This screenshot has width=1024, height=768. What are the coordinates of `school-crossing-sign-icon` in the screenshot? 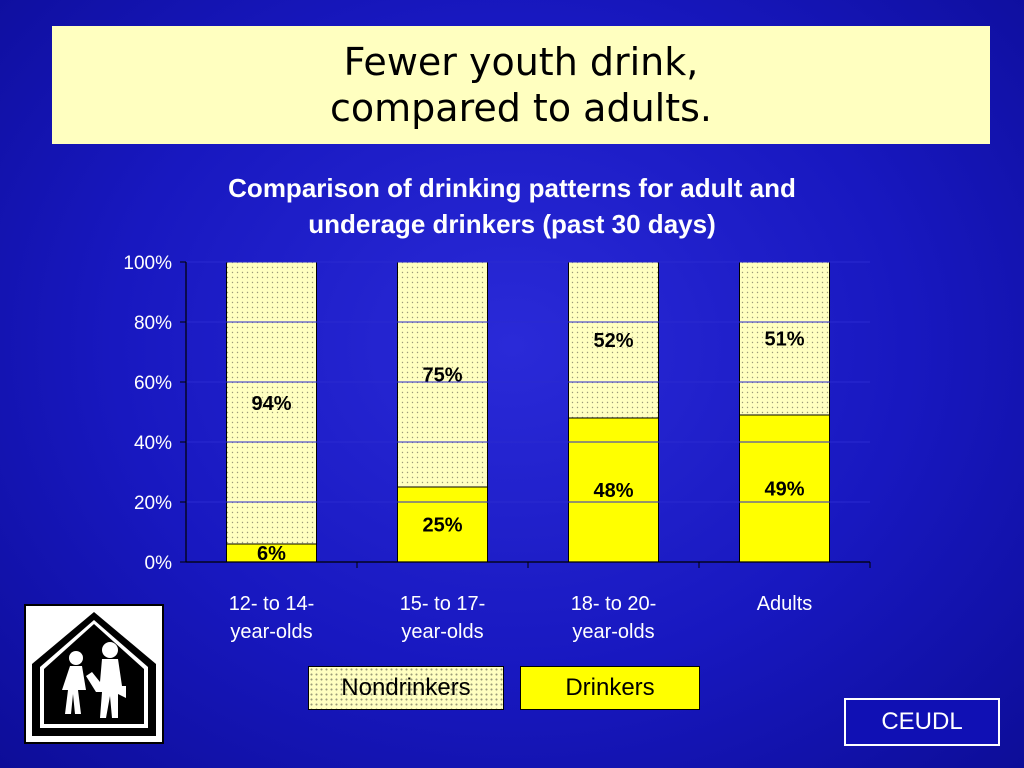 It's located at (94, 674).